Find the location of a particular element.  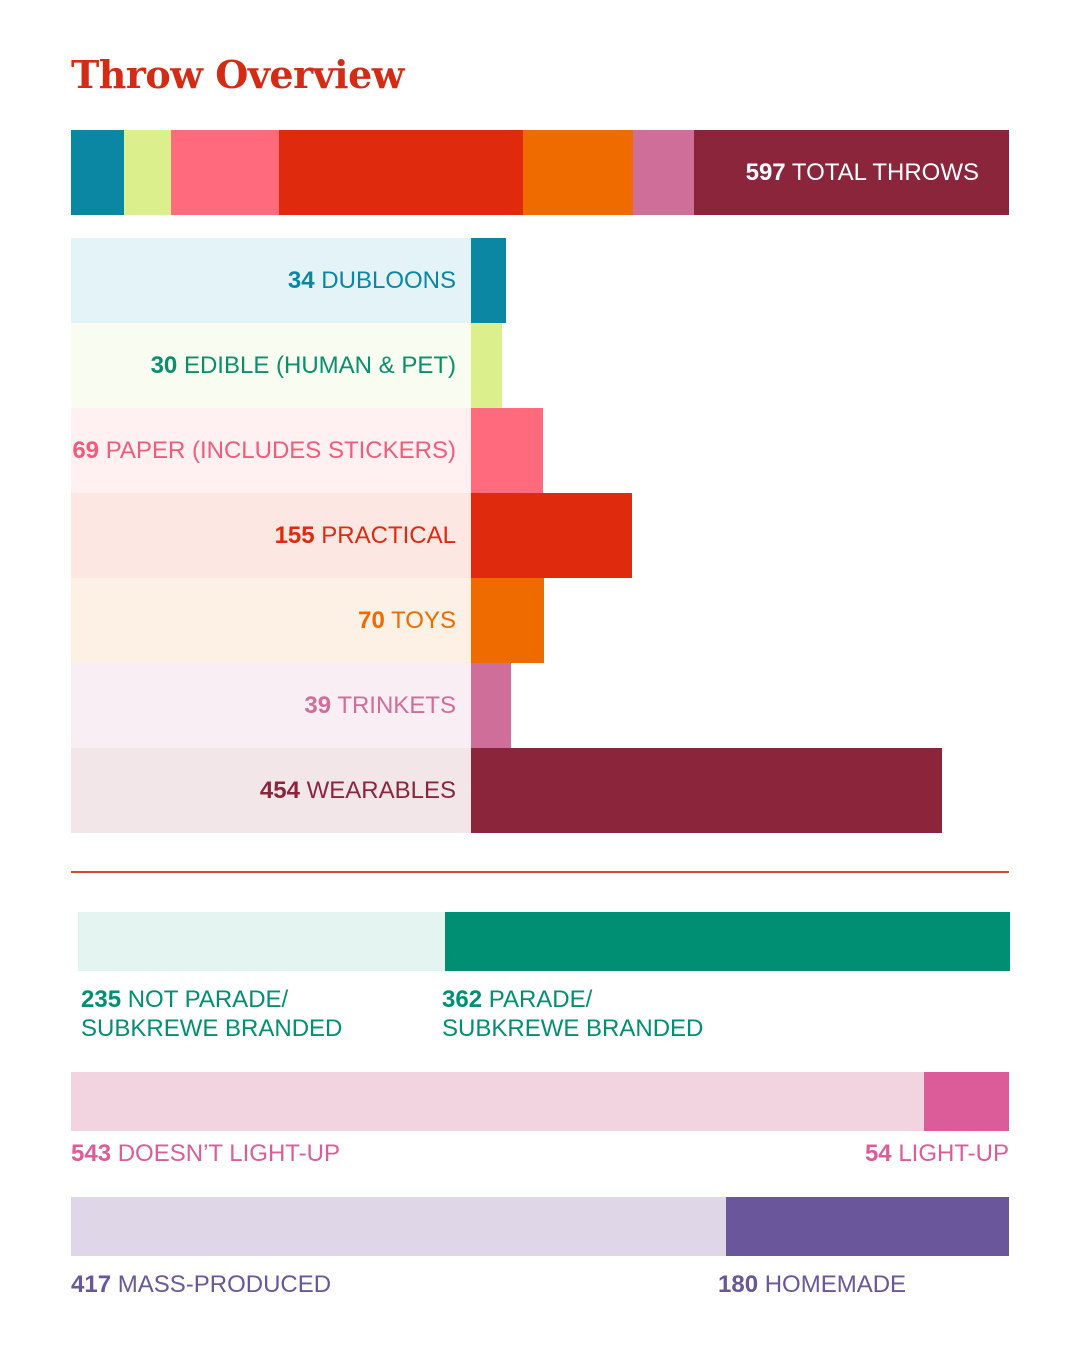

category-name: EDIBLE (HUMAN & PET) is located at coordinates (319, 365).